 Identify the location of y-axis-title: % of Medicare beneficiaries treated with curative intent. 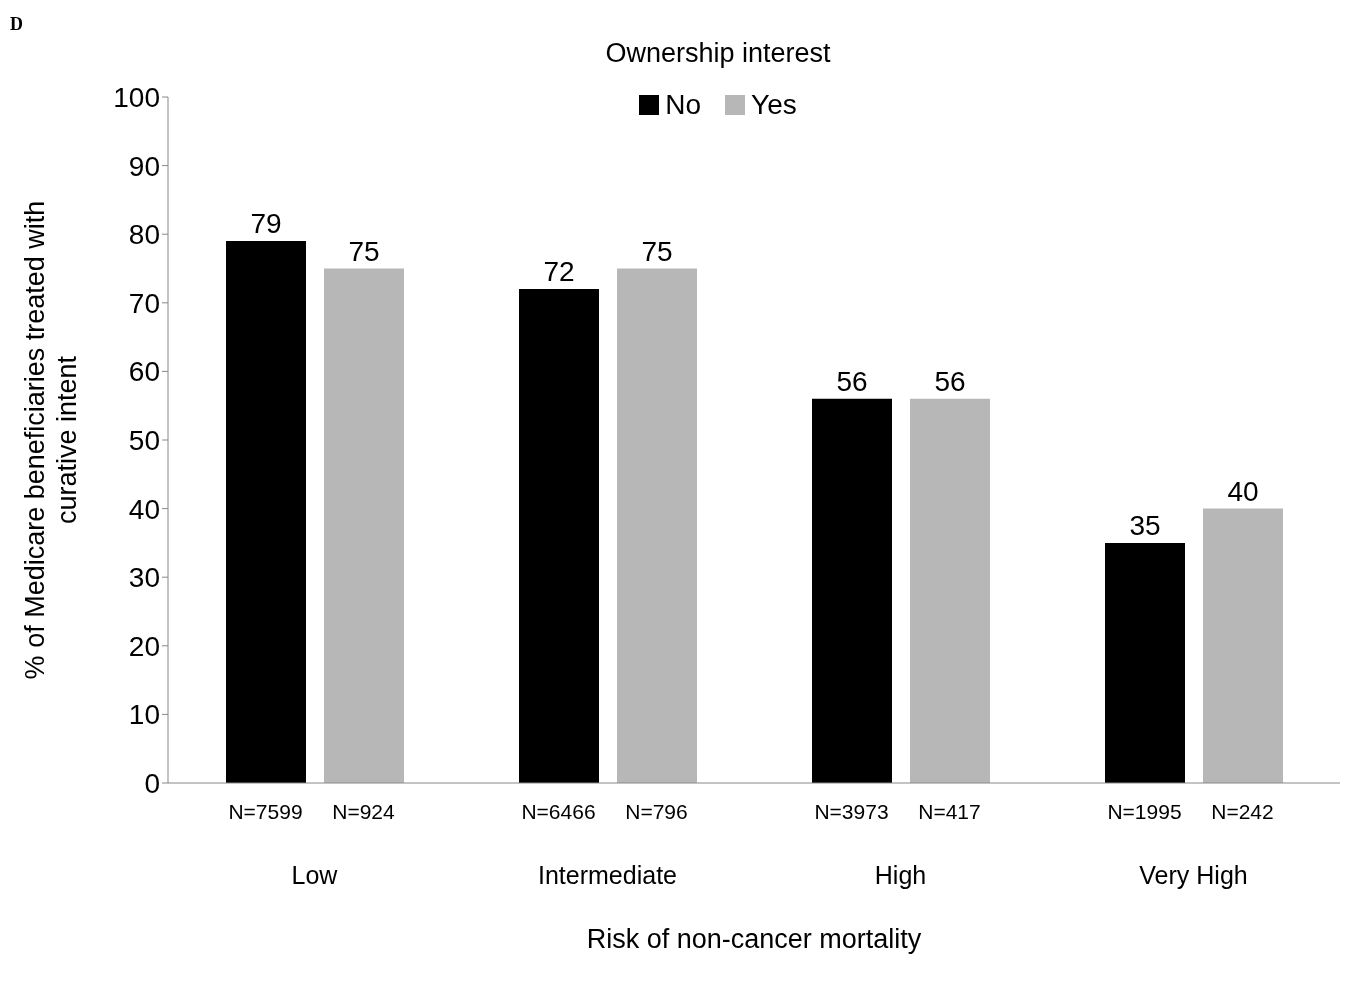
(51, 440).